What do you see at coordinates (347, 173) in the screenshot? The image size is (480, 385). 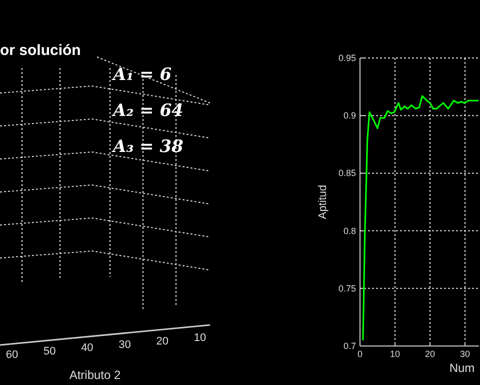 I see `y-tick-label: 0.85` at bounding box center [347, 173].